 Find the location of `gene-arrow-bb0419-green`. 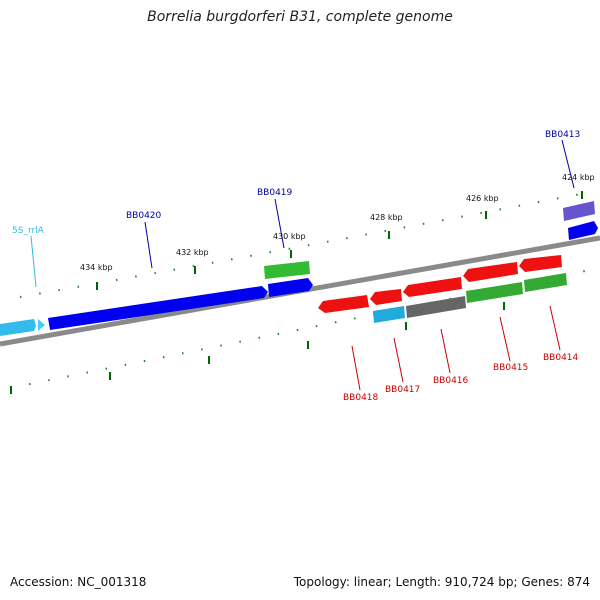

gene-arrow-bb0419-green is located at coordinates (287, 270).